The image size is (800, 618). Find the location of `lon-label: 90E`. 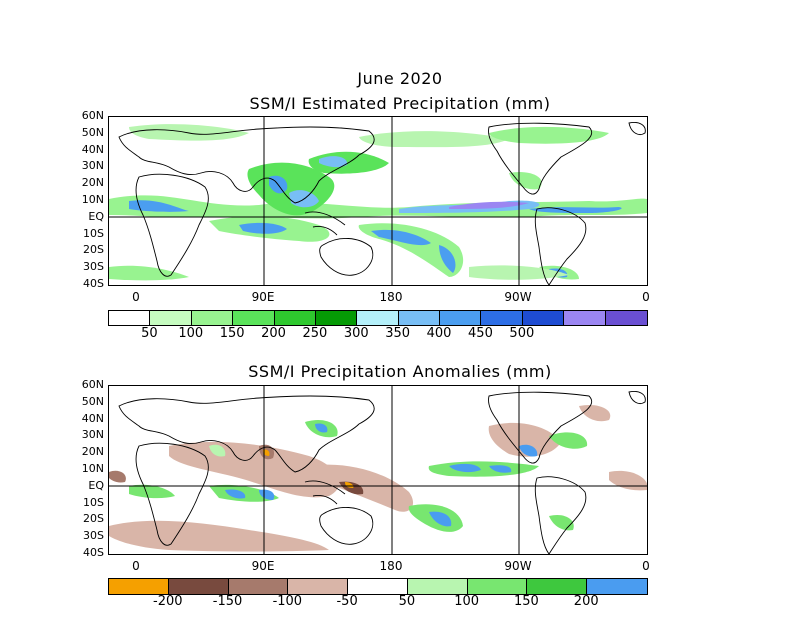

lon-label: 90E is located at coordinates (263, 297).